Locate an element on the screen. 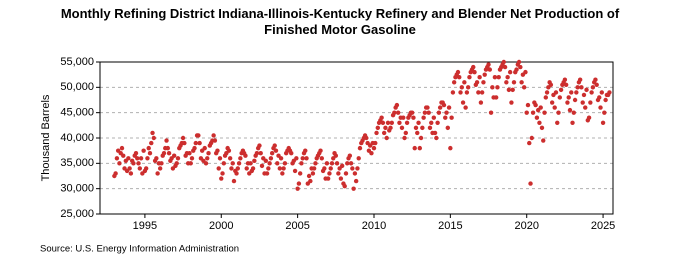  y-tick-label: 55,000 is located at coordinates (77, 62).